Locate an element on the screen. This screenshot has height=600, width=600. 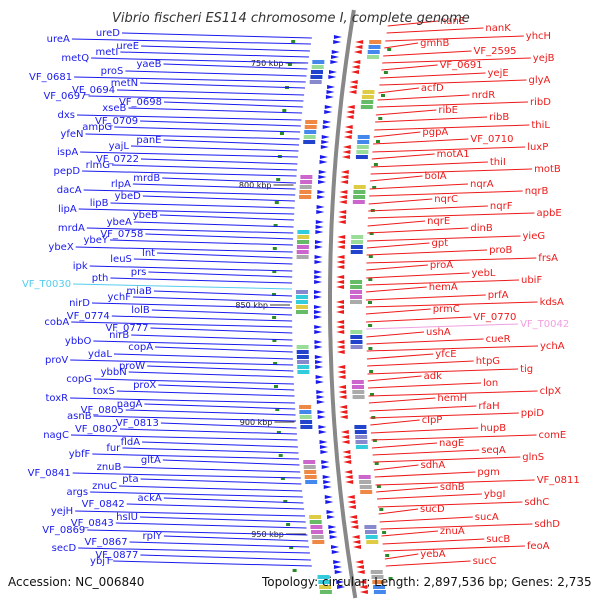
gene-label-right: nanK is located at coordinates (498, 28).